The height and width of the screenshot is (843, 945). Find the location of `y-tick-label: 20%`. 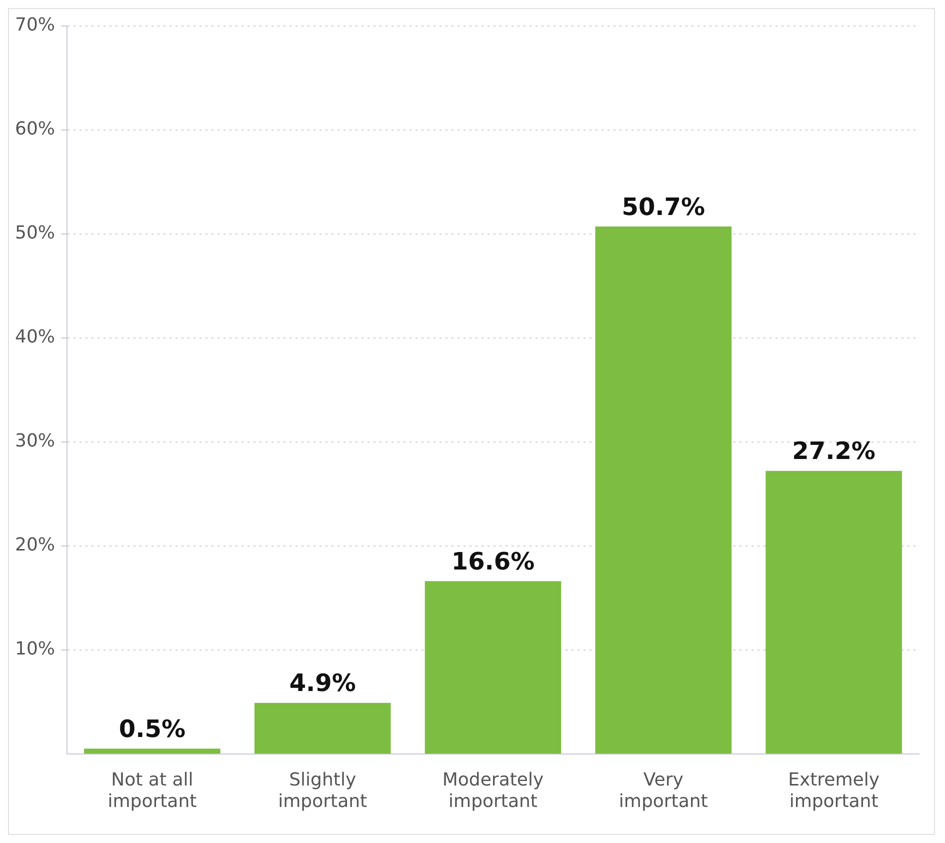

y-tick-label: 20% is located at coordinates (35, 545).